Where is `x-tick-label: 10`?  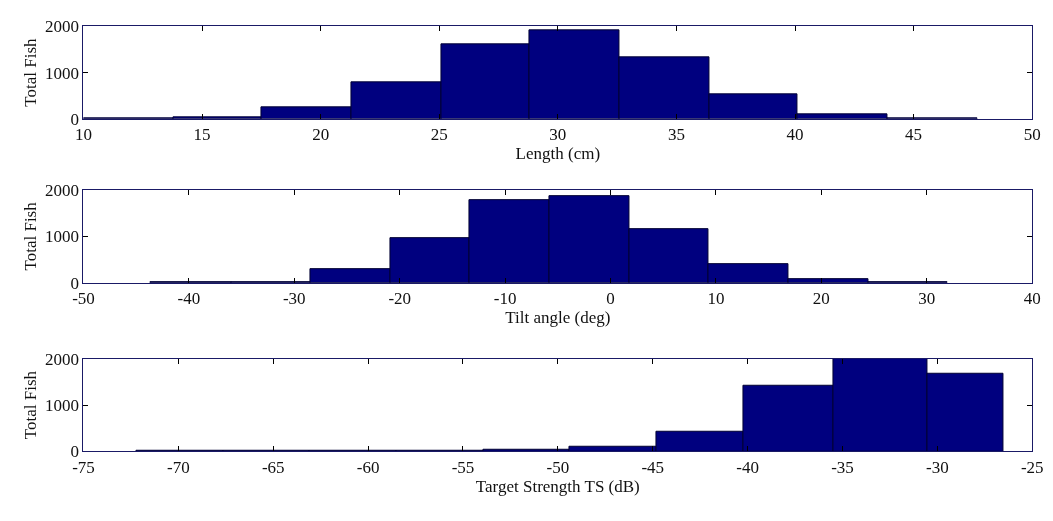
x-tick-label: 10 is located at coordinates (716, 299).